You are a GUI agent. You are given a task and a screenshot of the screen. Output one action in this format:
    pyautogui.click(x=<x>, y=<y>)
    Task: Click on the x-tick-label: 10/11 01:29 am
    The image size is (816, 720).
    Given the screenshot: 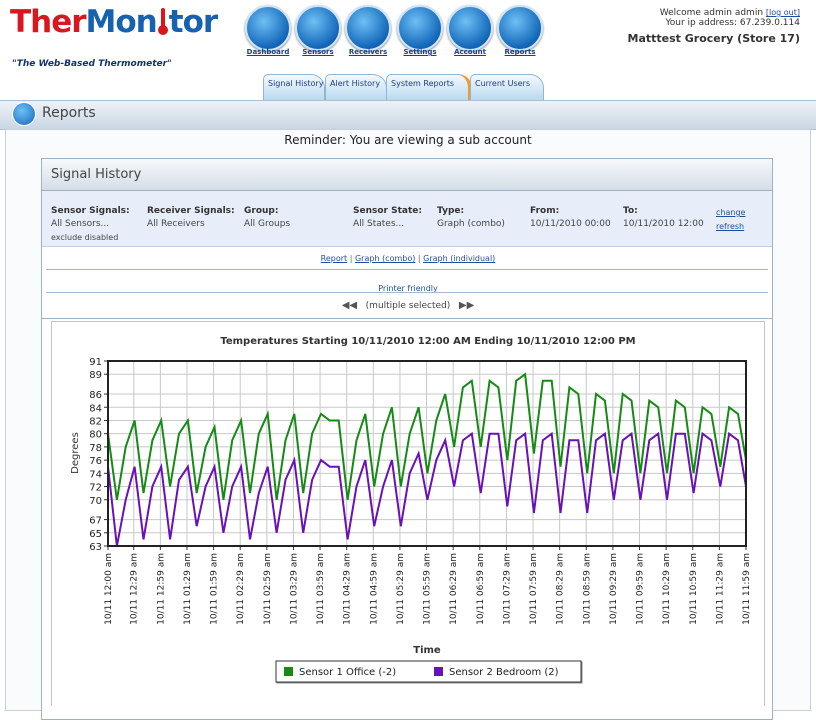 What is the action you would take?
    pyautogui.click(x=188, y=589)
    